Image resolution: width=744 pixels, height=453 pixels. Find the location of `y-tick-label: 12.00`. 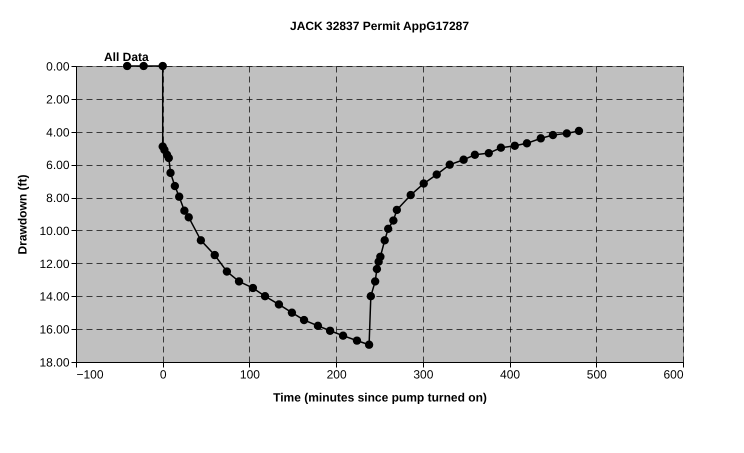

y-tick-label: 12.00 is located at coordinates (54, 263).